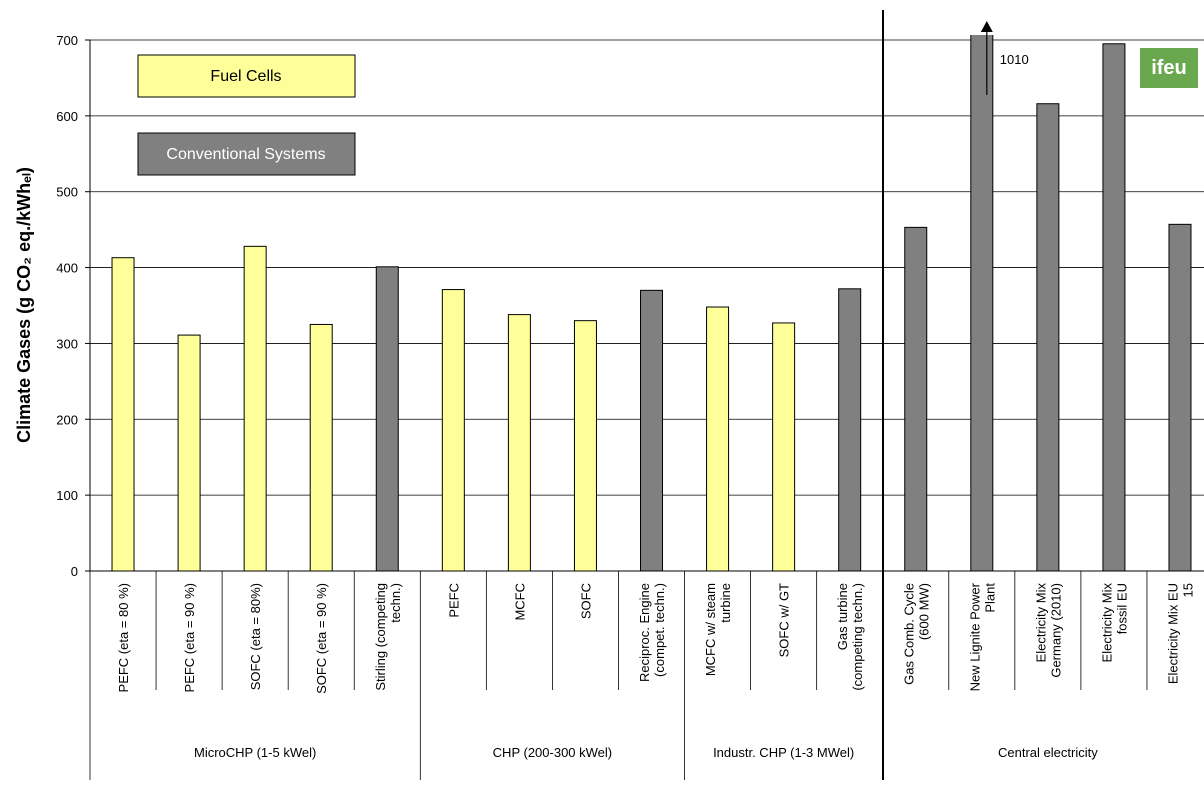 Image resolution: width=1204 pixels, height=785 pixels. What do you see at coordinates (784, 620) in the screenshot?
I see `x-tick-label: SOFC w/ GT` at bounding box center [784, 620].